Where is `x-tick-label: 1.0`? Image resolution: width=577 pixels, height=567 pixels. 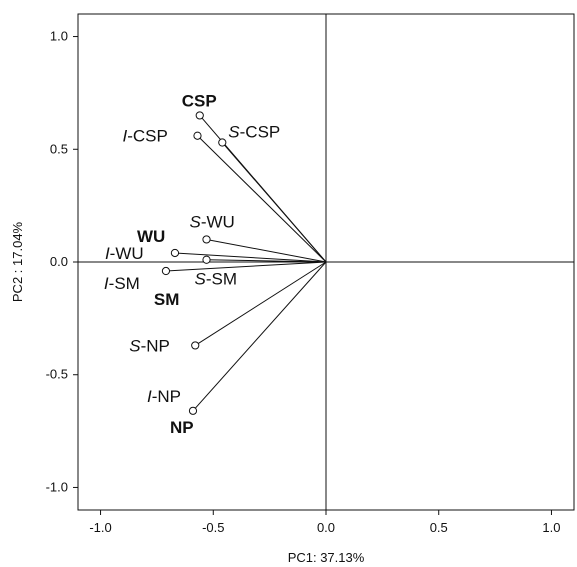
x-tick-label: 1.0 is located at coordinates (551, 527).